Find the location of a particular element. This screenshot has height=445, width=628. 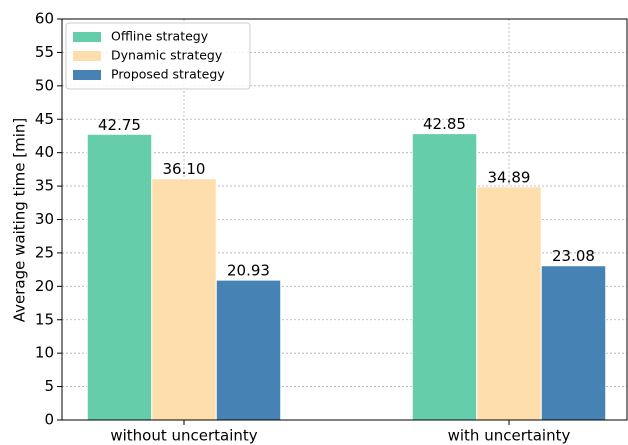

value-label: 20.93 is located at coordinates (248, 271).